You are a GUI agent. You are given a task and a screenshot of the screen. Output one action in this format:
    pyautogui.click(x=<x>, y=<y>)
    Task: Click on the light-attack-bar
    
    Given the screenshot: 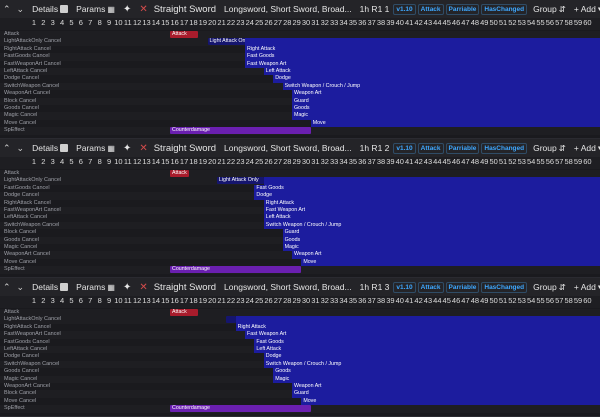 What is the action you would take?
    pyautogui.click(x=231, y=320)
    